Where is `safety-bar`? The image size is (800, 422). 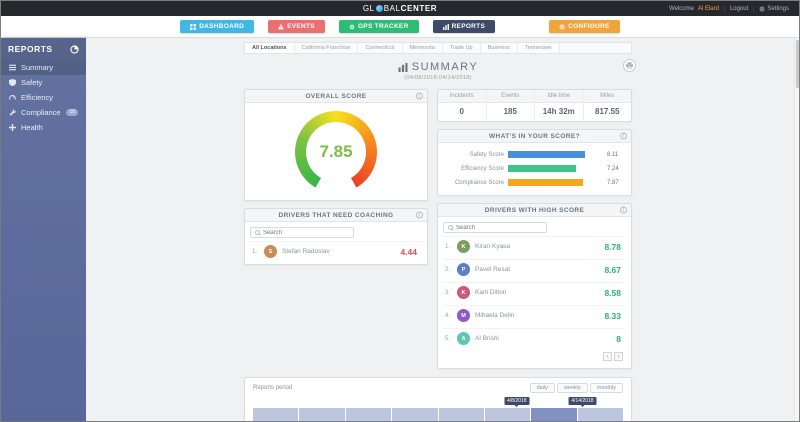 safety-bar is located at coordinates (546, 154).